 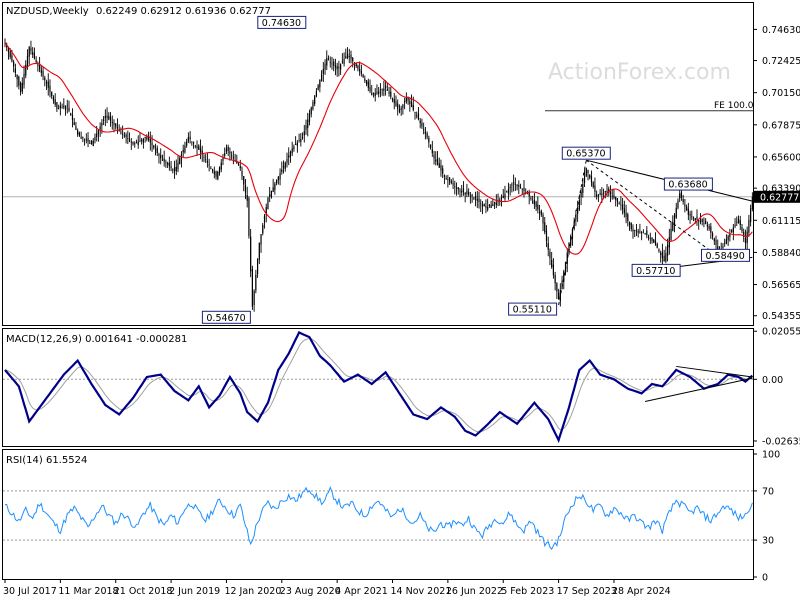 I want to click on y-tick-label: 0.67875, so click(x=781, y=125).